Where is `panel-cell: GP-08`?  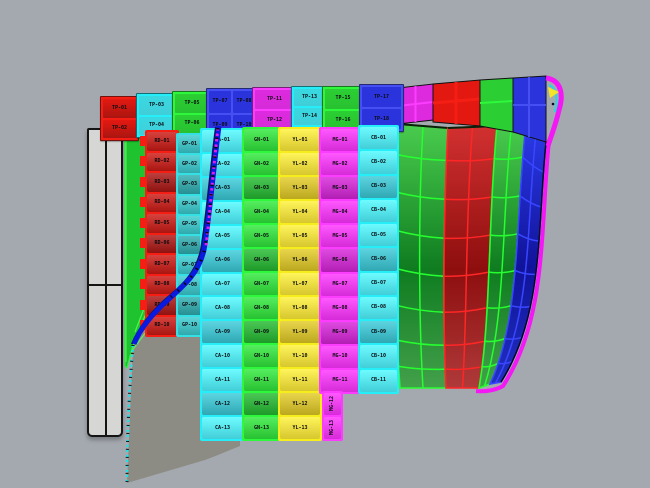 panel-cell: GP-08 is located at coordinates (189, 285).